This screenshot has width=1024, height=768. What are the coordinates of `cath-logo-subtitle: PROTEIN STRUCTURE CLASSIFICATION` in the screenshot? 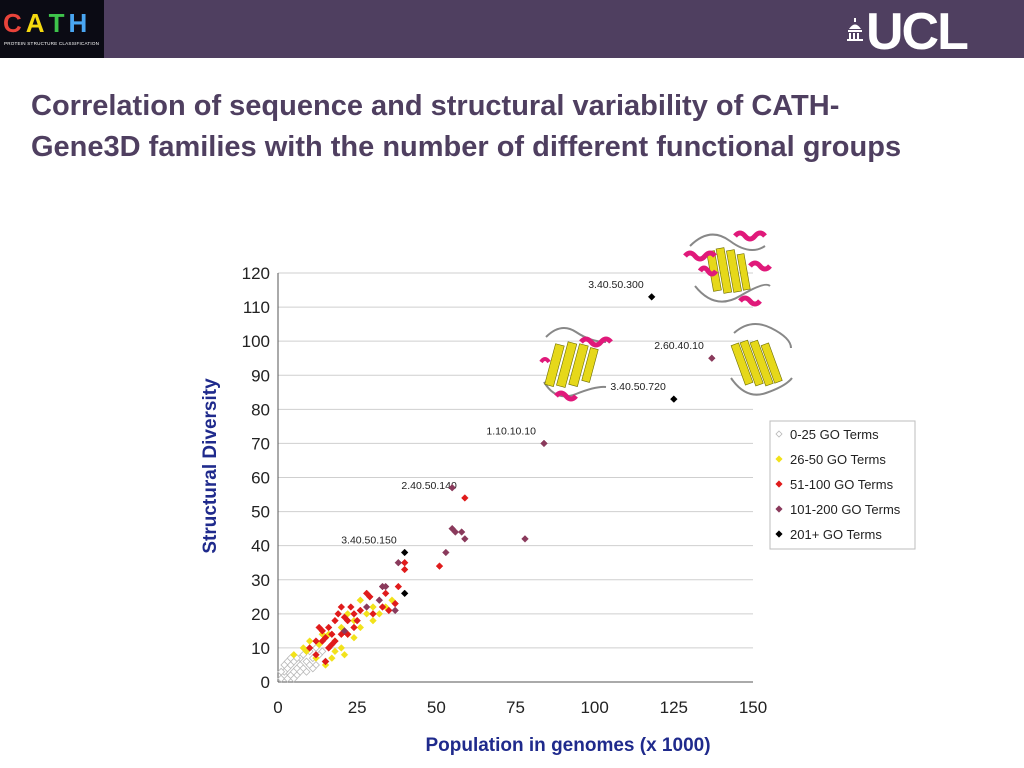 It's located at (52, 43).